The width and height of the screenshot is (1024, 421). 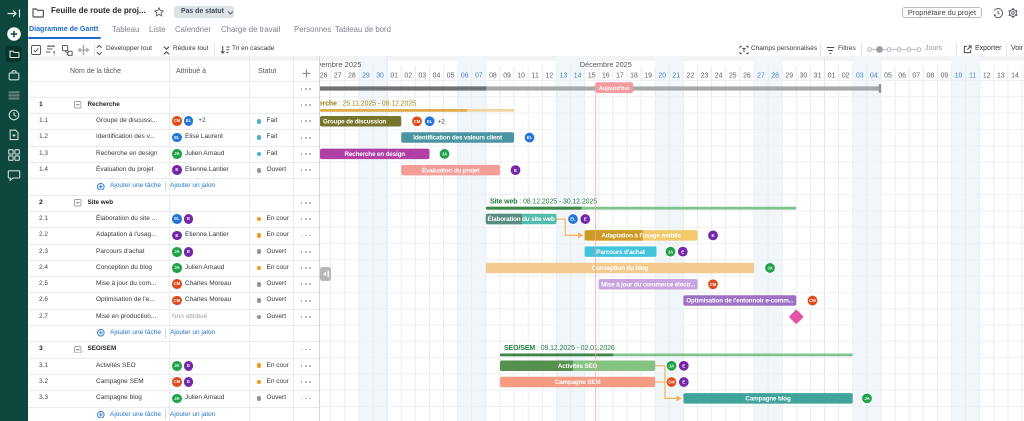 I want to click on svg-text: 18, so click(x=634, y=75).